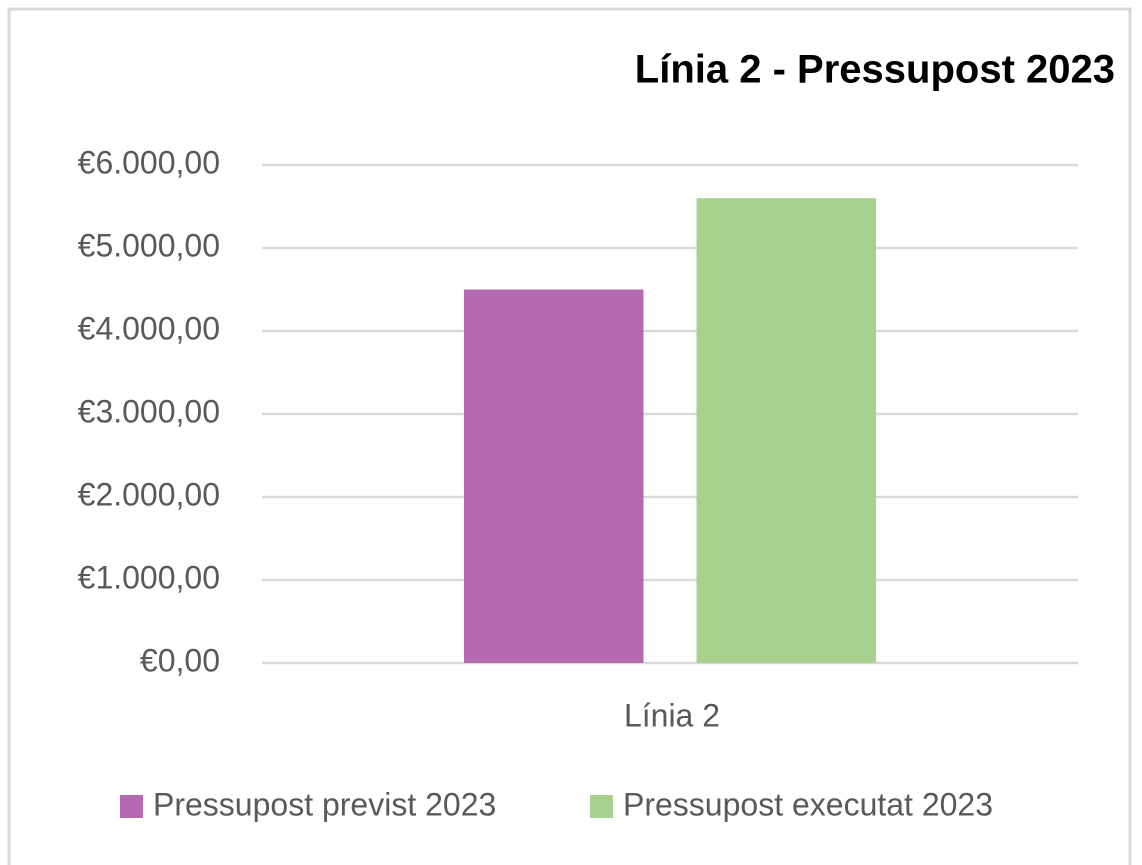 Image resolution: width=1142 pixels, height=865 pixels. Describe the element at coordinates (149, 411) in the screenshot. I see `y-tick-label: €3.000,00` at that location.